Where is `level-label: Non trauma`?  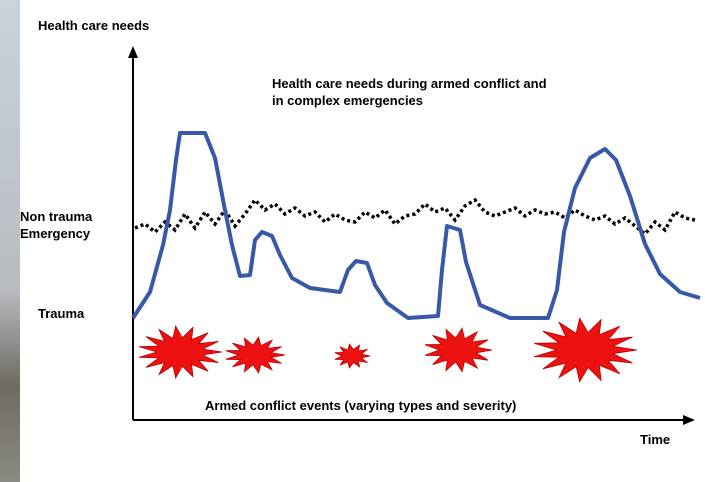 level-label: Non trauma is located at coordinates (56, 216).